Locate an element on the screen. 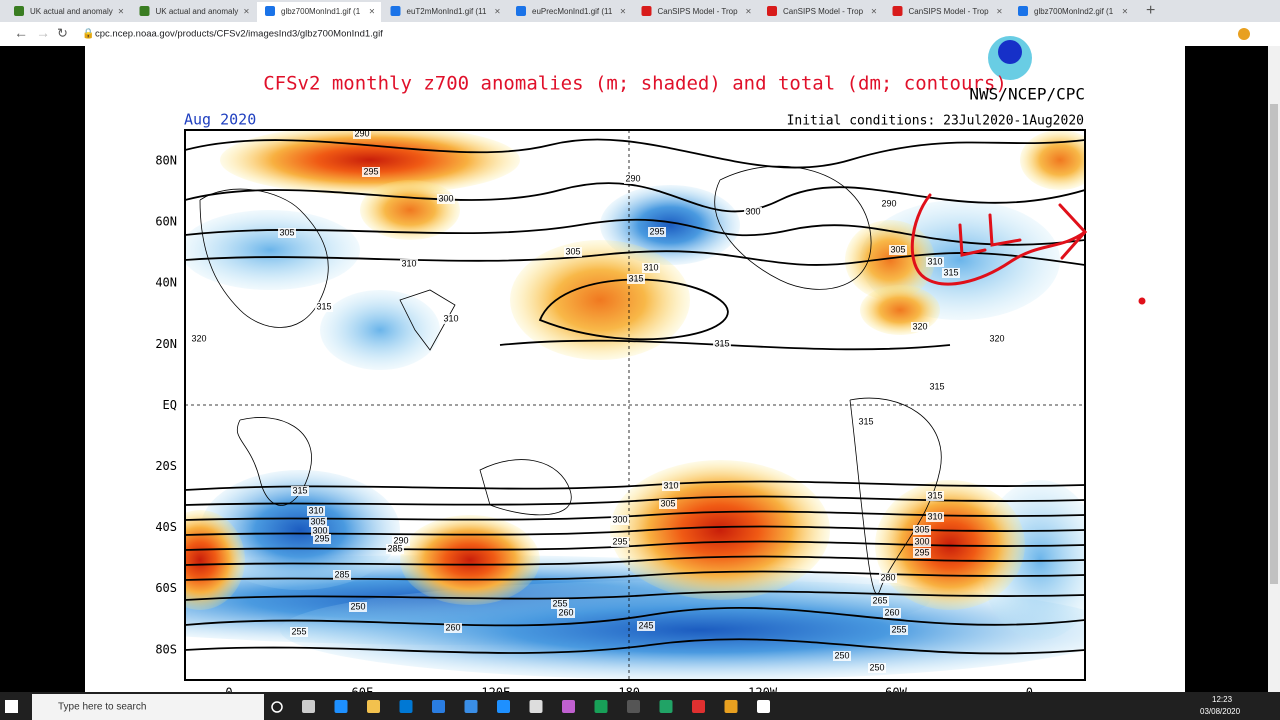 The image size is (1280, 720). clock-date: 03/08/2020 is located at coordinates (1220, 711).